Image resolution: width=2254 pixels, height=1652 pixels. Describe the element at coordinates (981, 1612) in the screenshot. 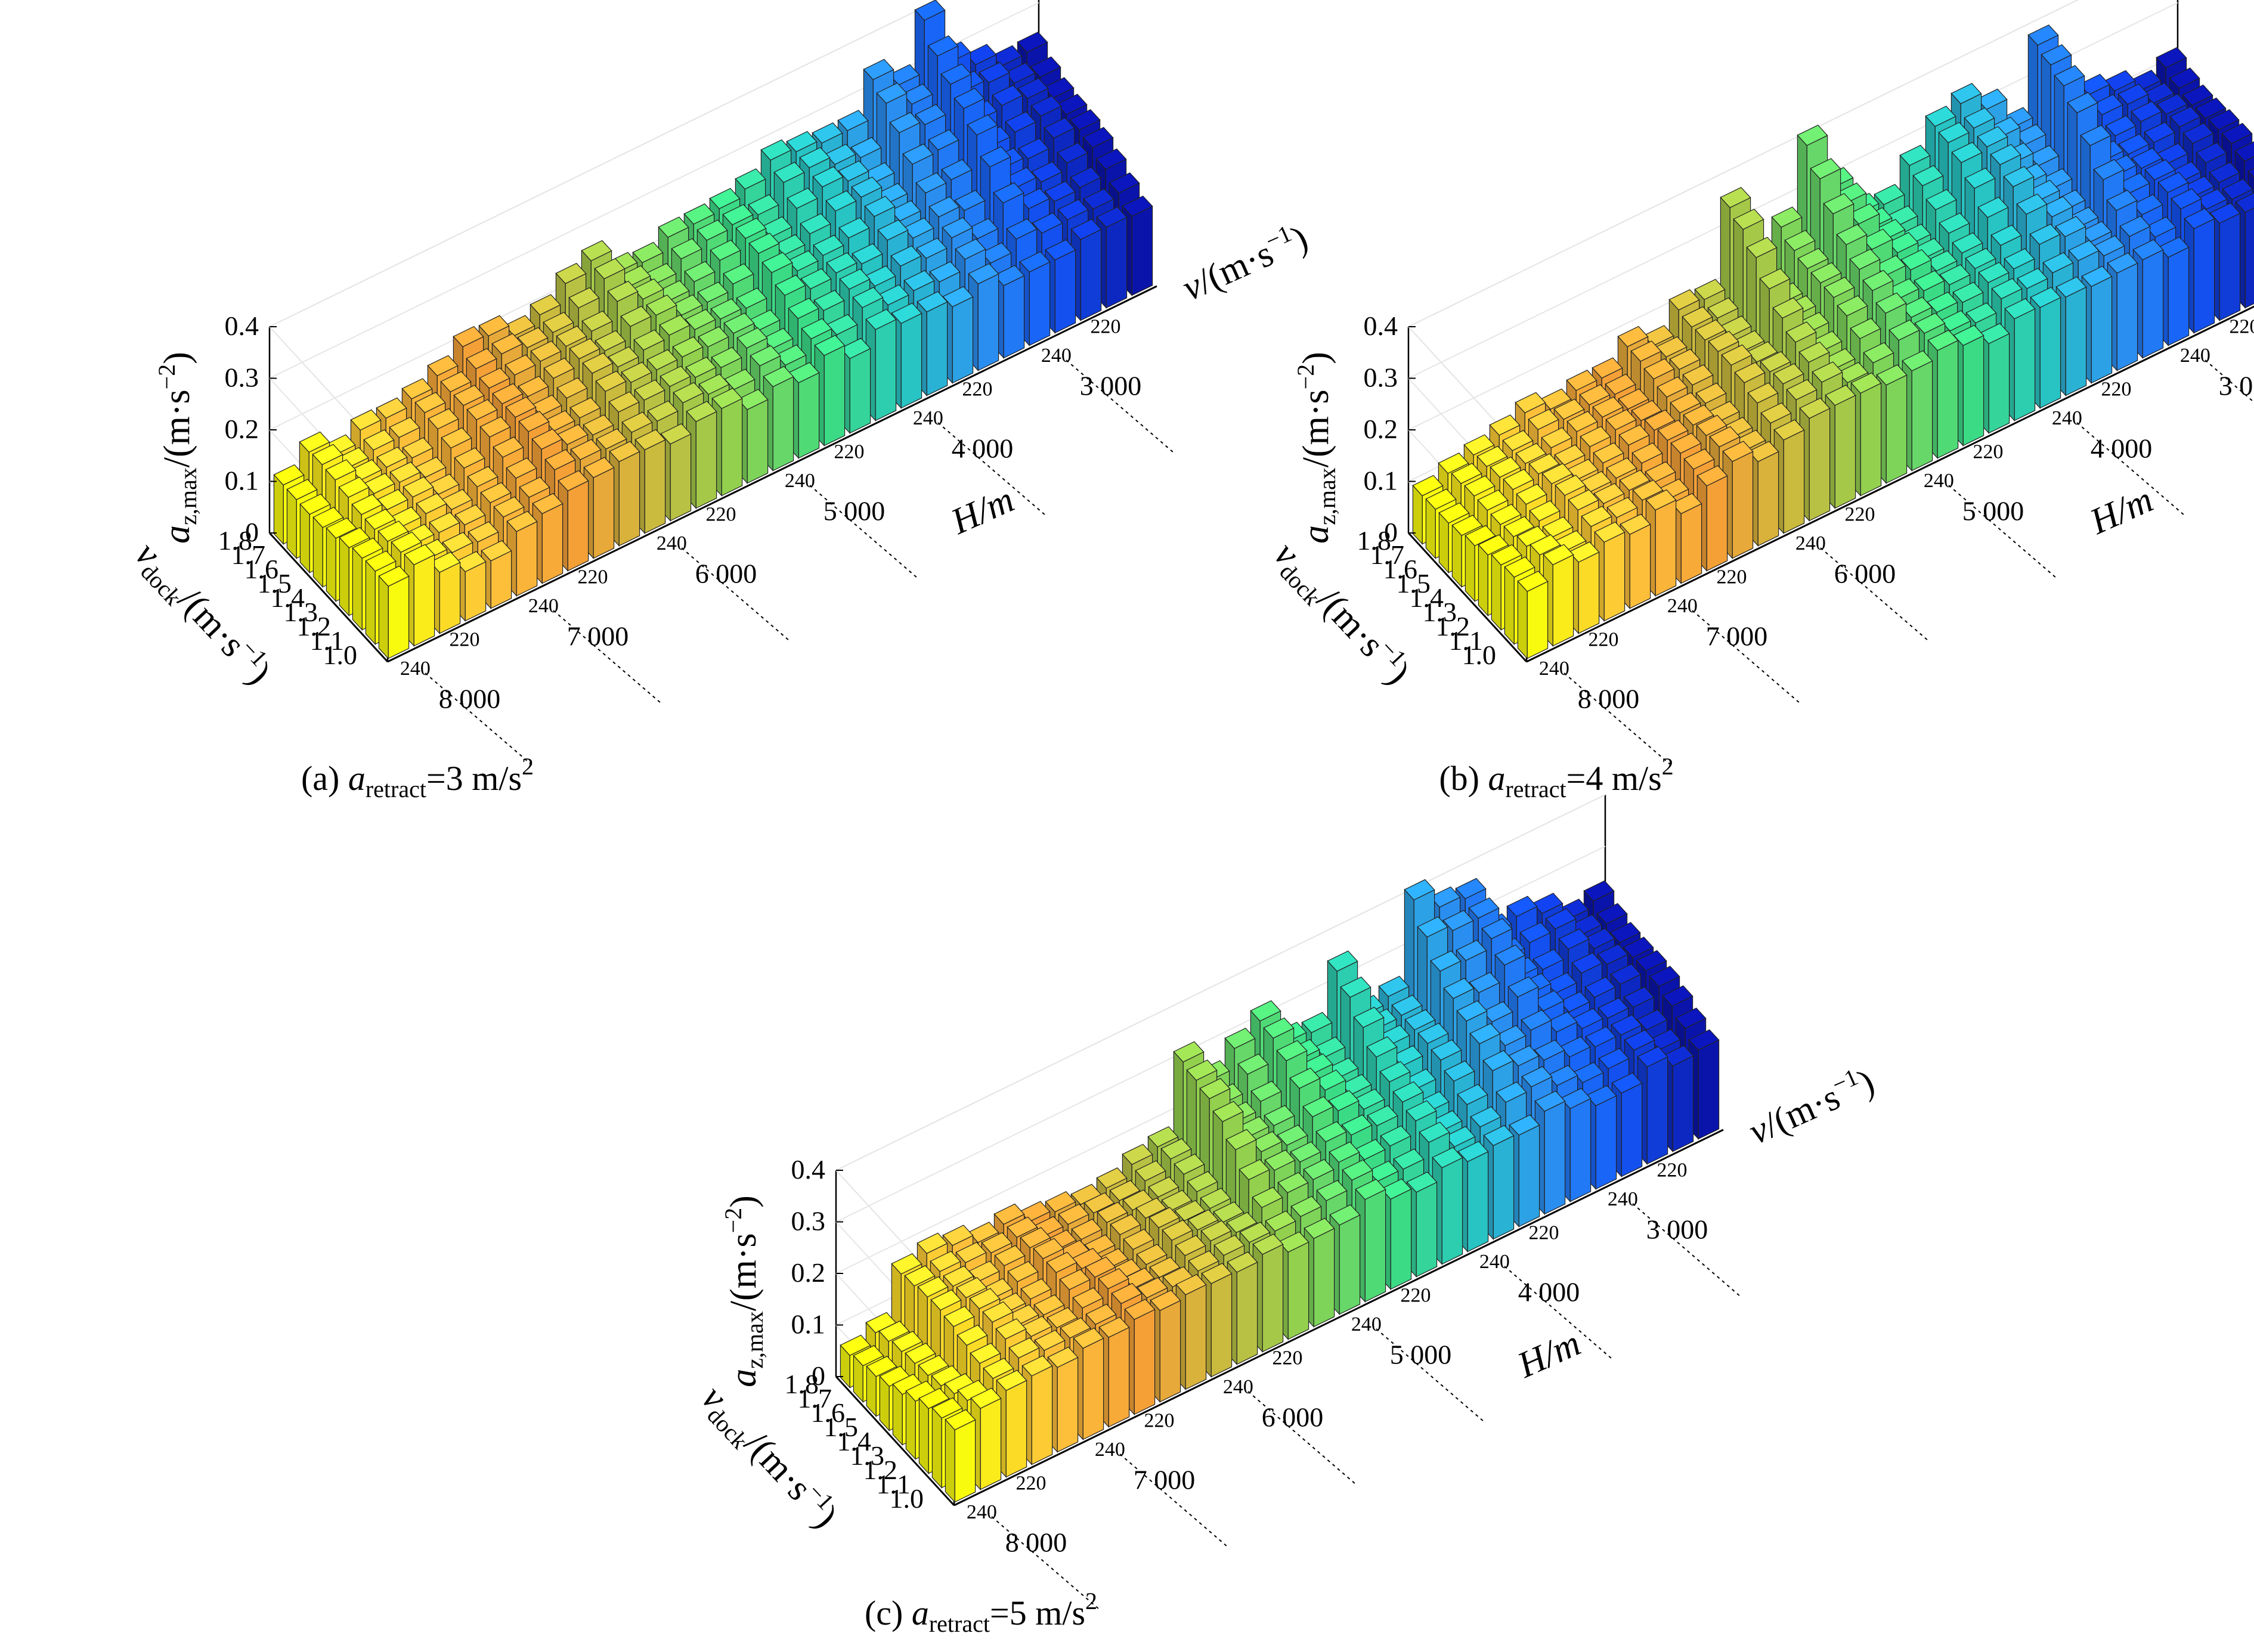

I see `panel-caption: (c) aretract=5 m/s2` at that location.